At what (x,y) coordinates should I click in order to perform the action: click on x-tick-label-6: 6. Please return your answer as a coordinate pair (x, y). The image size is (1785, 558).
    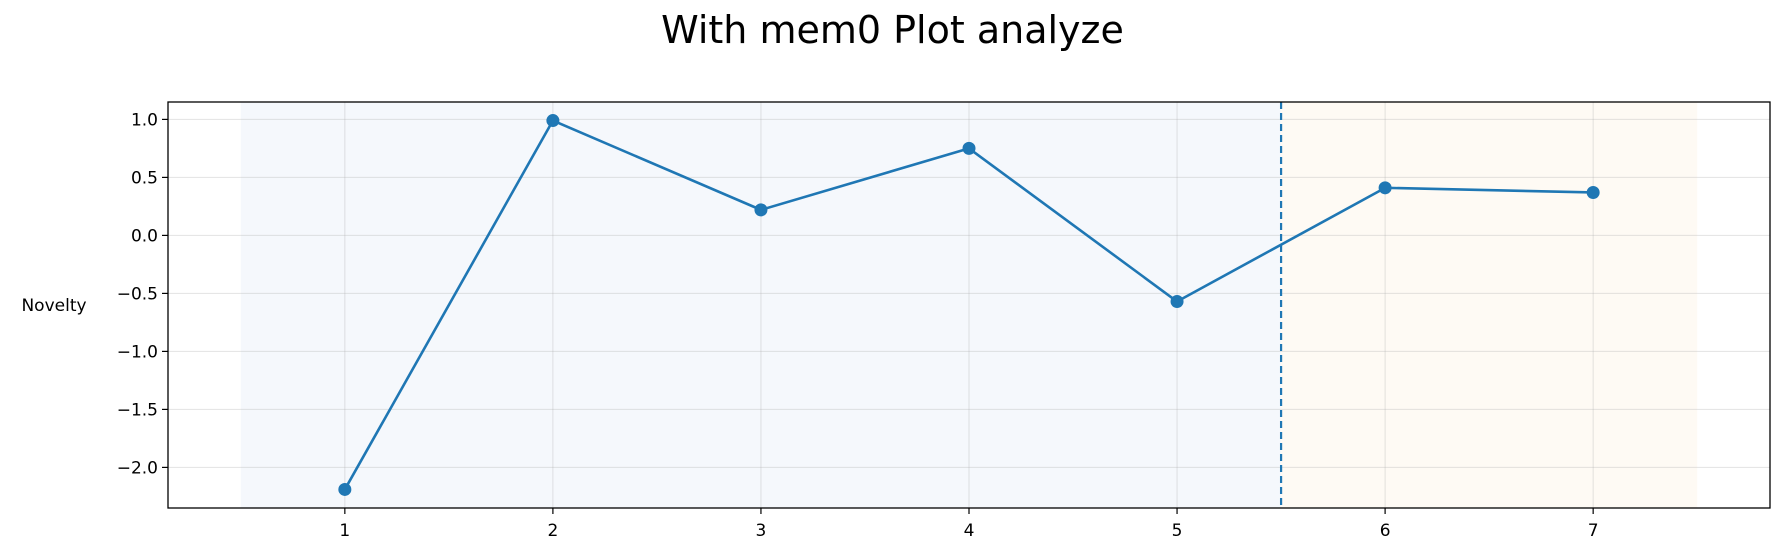
    Looking at the image, I should click on (1385, 531).